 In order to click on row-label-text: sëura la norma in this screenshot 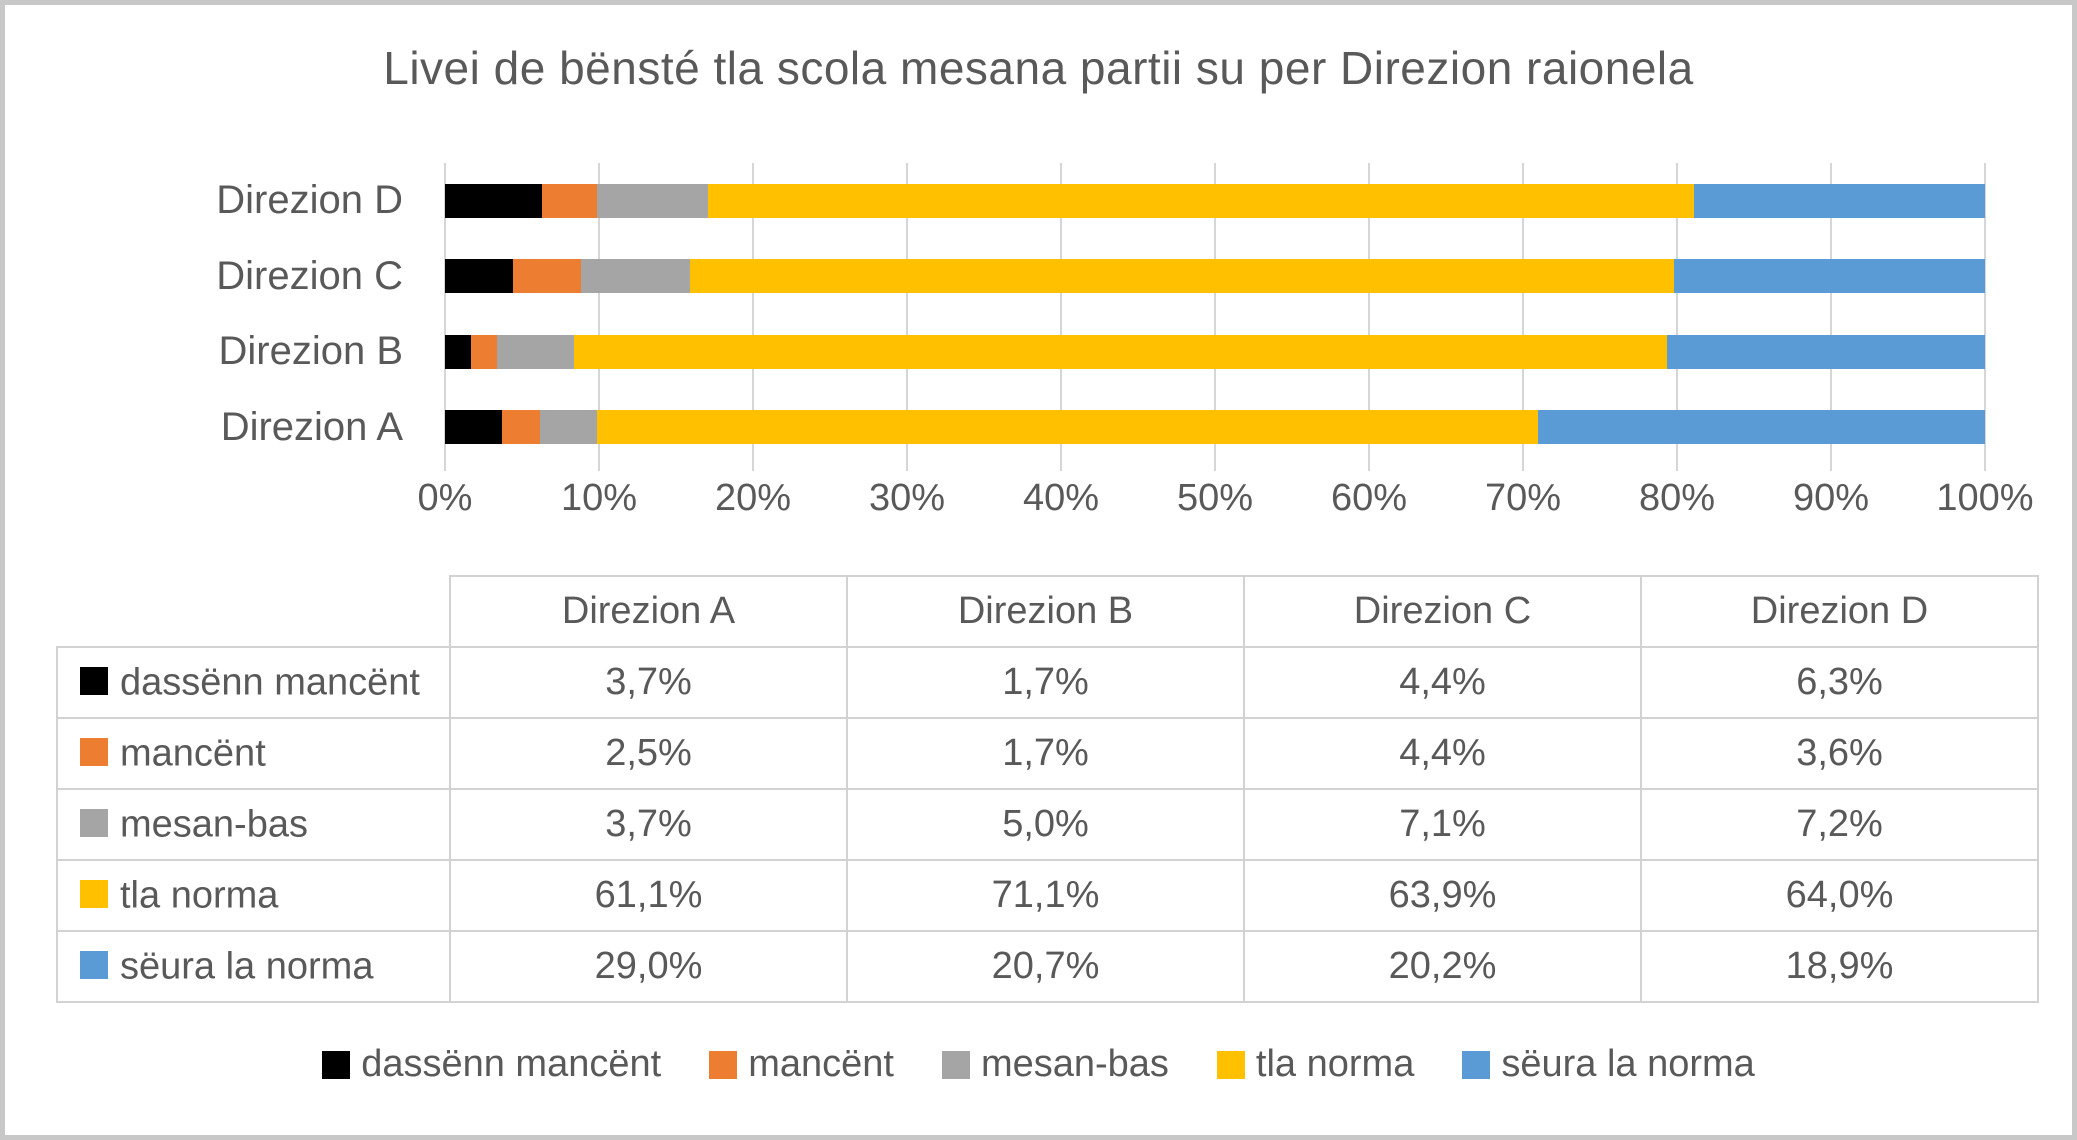, I will do `click(247, 966)`.